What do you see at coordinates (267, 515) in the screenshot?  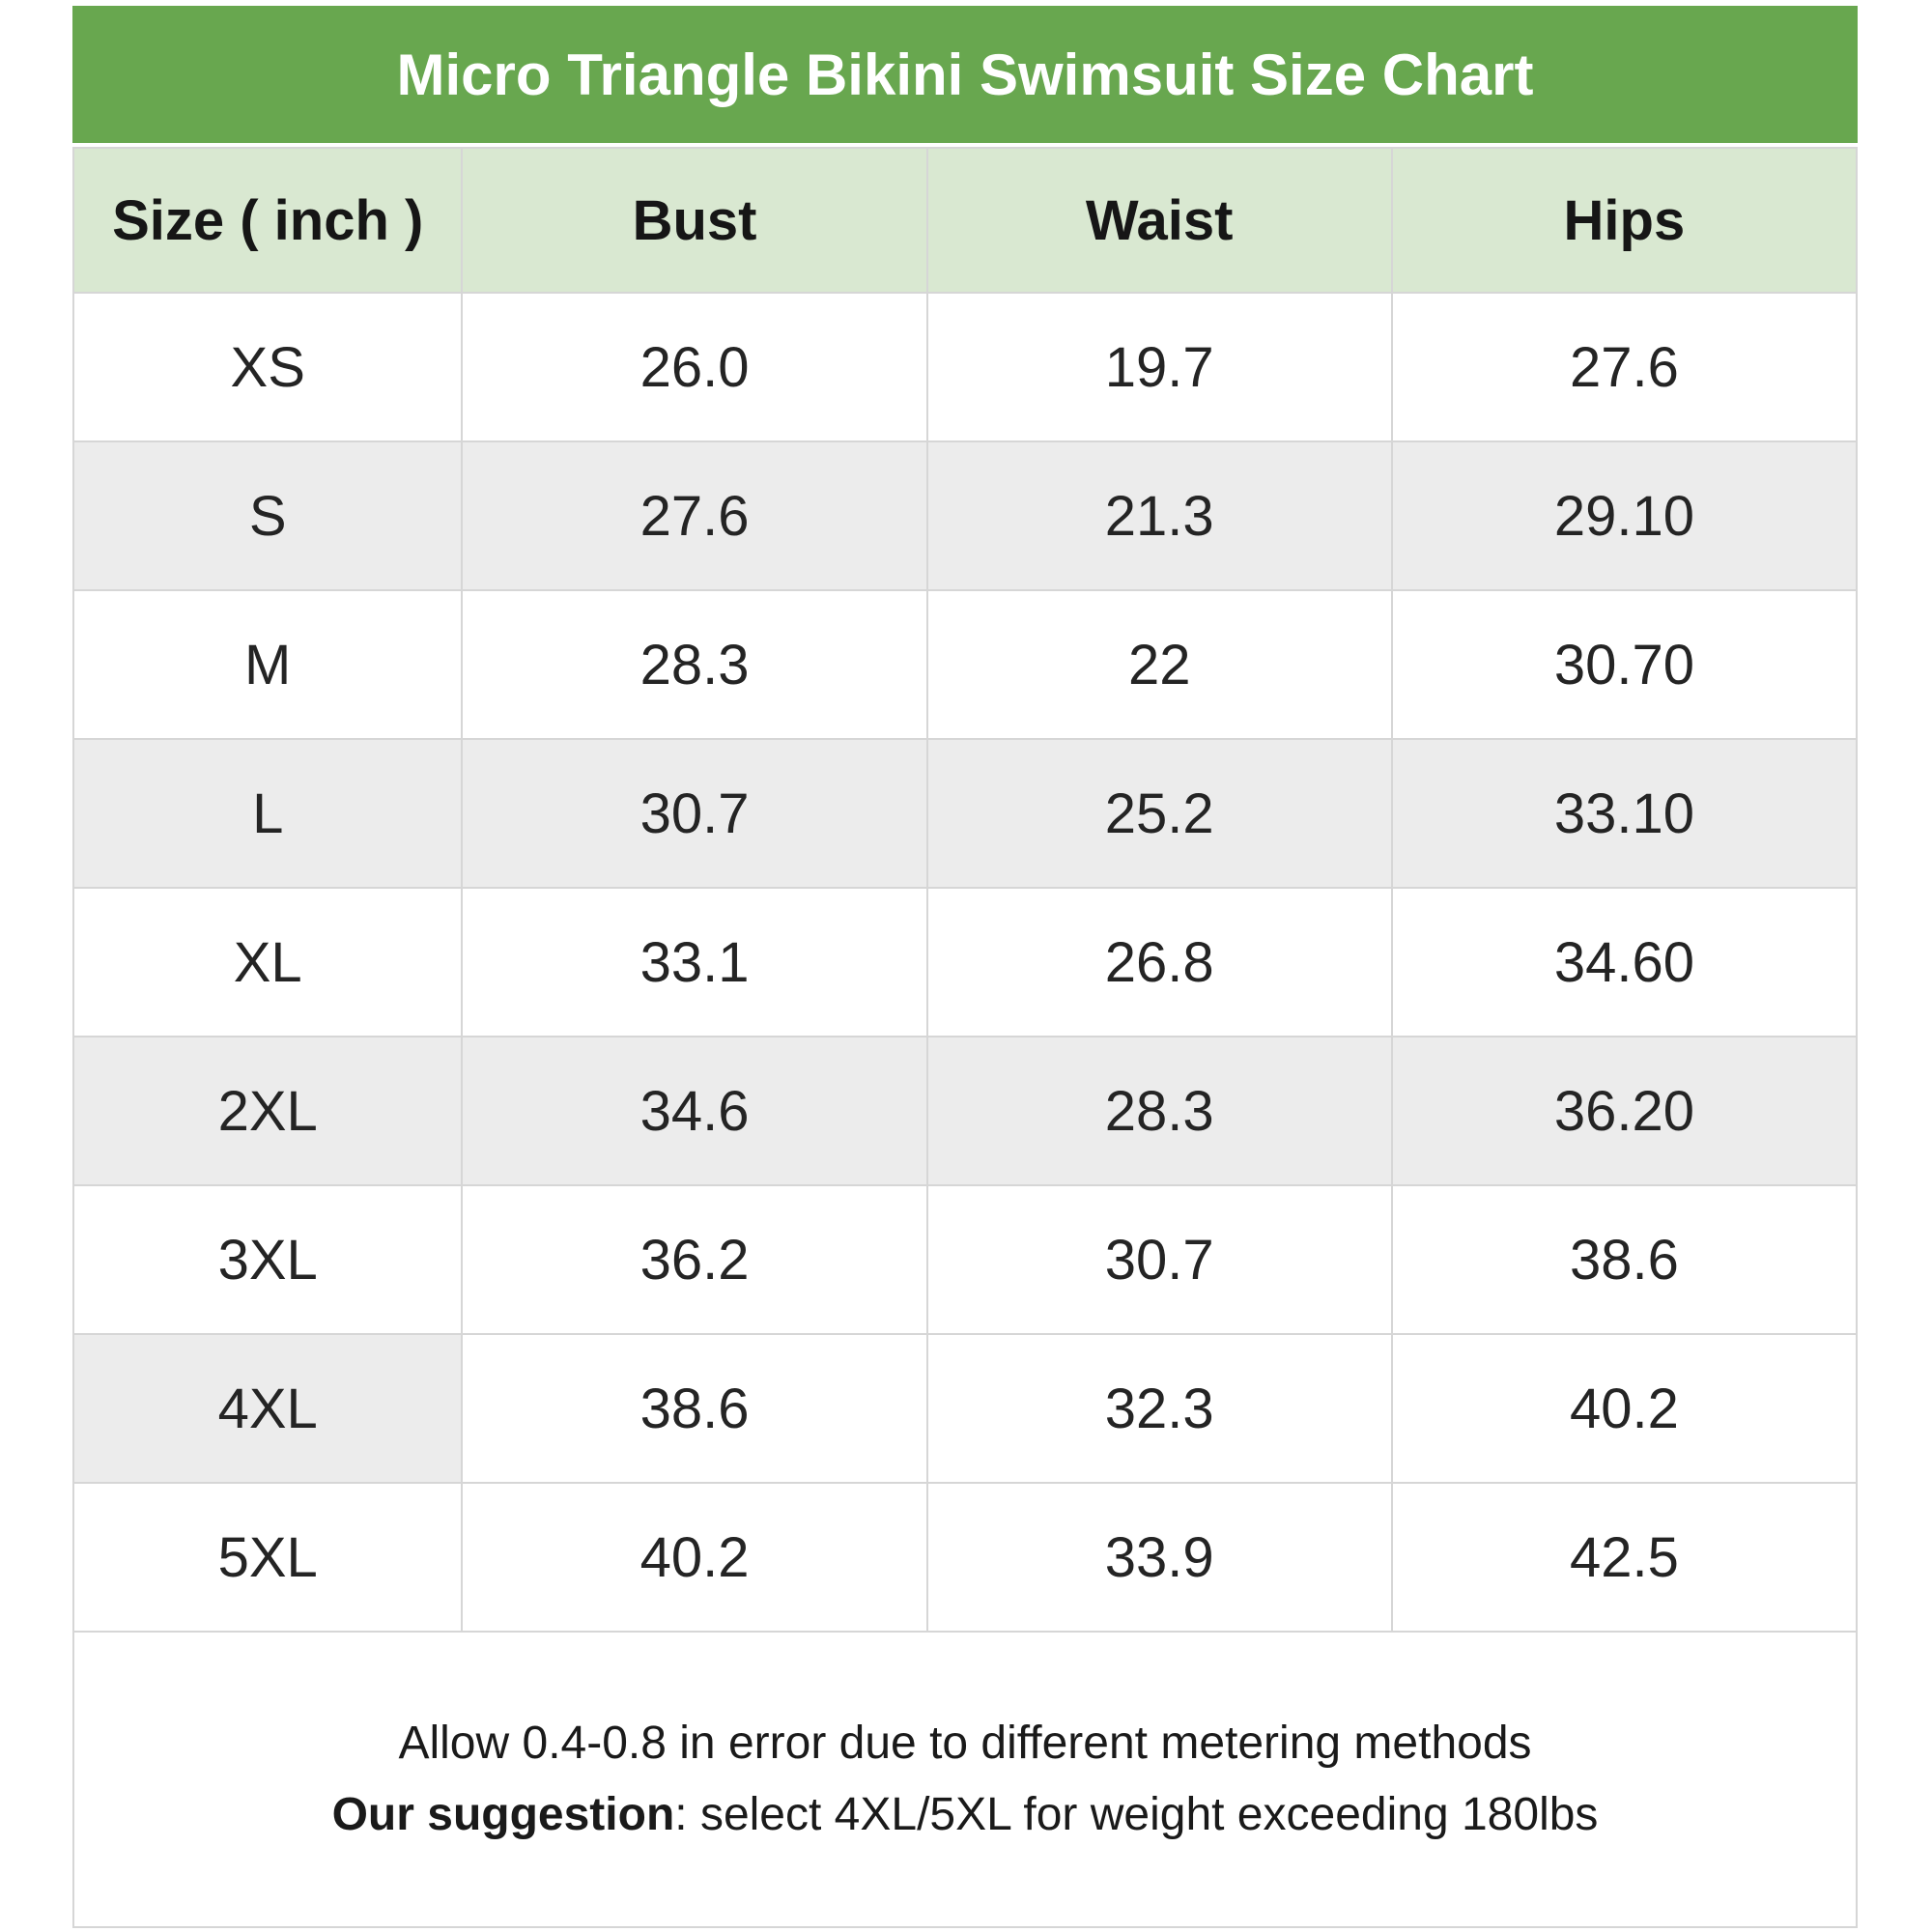 I see `size-cell: S` at bounding box center [267, 515].